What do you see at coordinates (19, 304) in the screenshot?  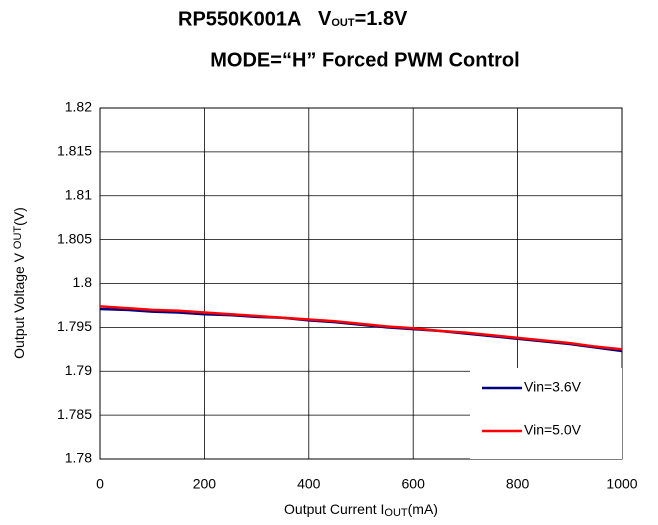 I see `y-label-text: Output Voltage V` at bounding box center [19, 304].